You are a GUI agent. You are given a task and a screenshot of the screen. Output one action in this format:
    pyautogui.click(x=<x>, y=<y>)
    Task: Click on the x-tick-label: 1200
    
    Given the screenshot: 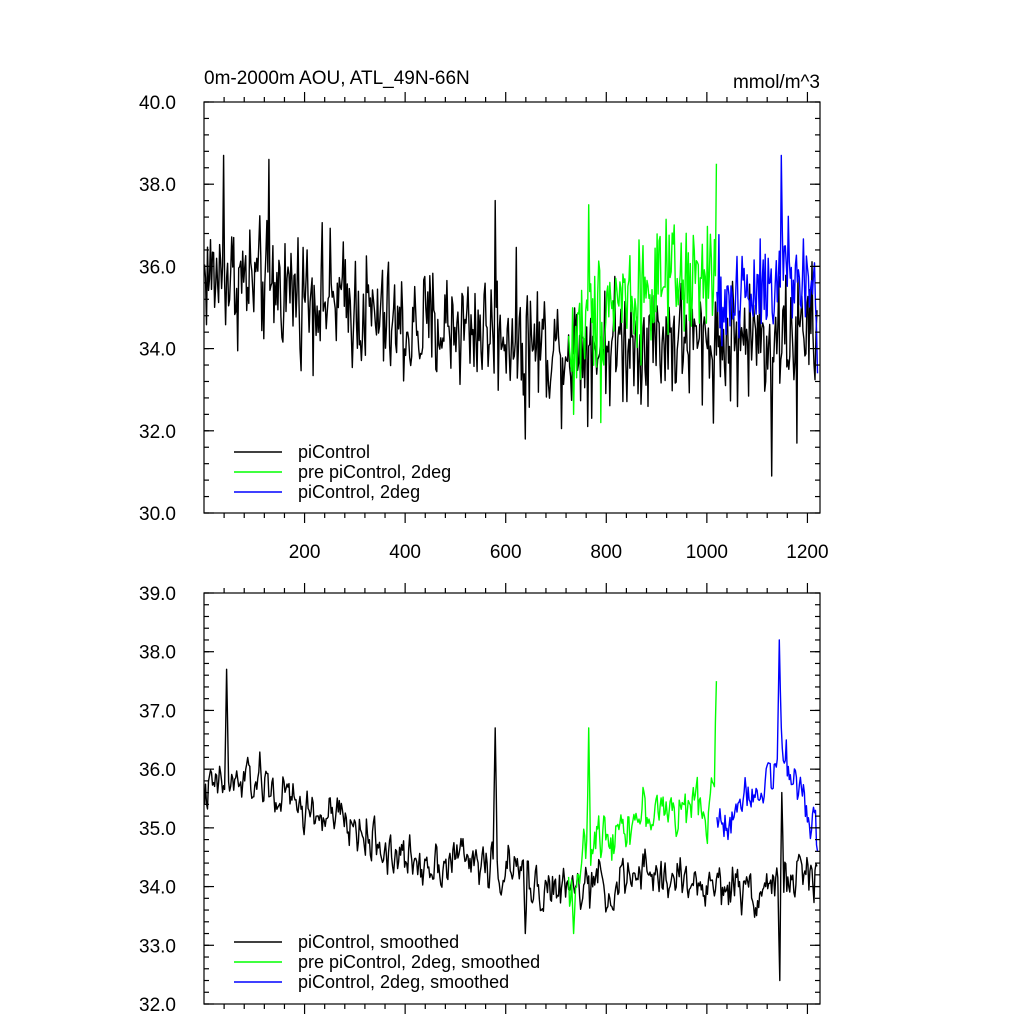 What is the action you would take?
    pyautogui.click(x=807, y=552)
    